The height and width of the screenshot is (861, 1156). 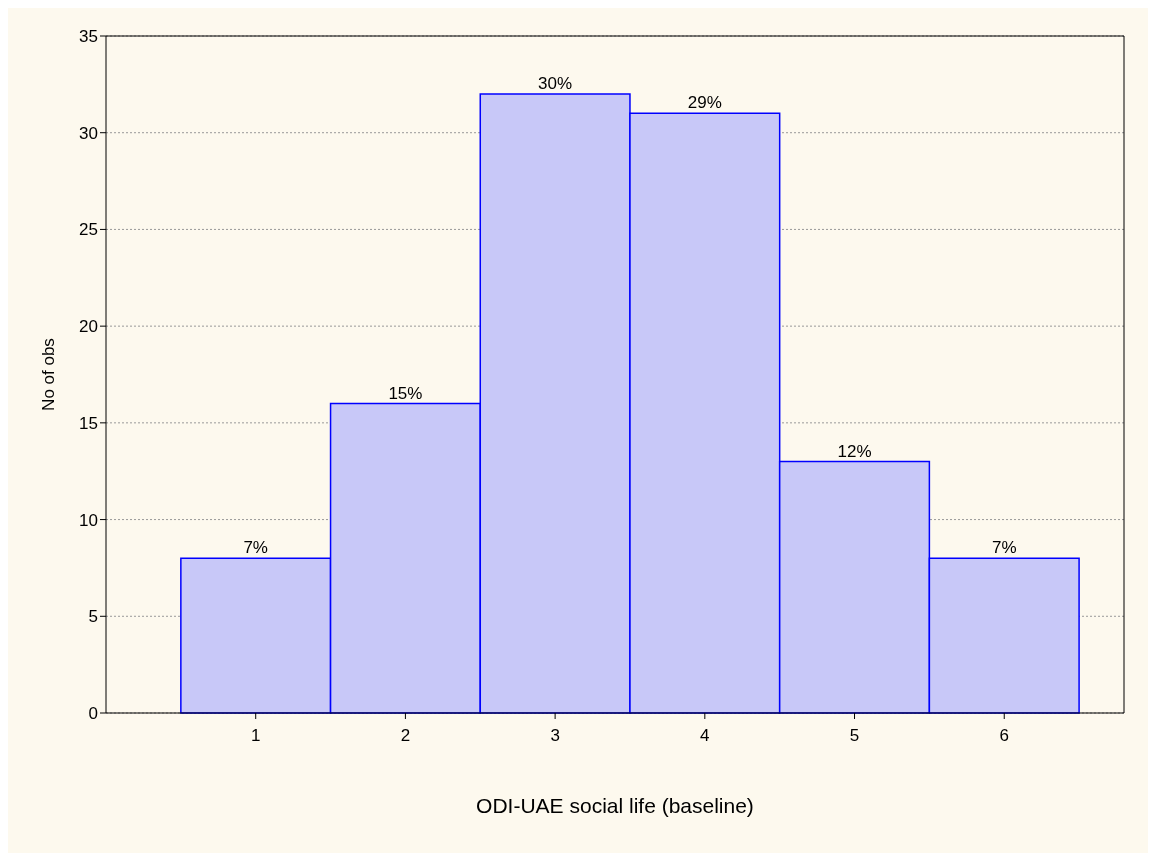 I want to click on y-tick-label: 25, so click(x=88, y=230).